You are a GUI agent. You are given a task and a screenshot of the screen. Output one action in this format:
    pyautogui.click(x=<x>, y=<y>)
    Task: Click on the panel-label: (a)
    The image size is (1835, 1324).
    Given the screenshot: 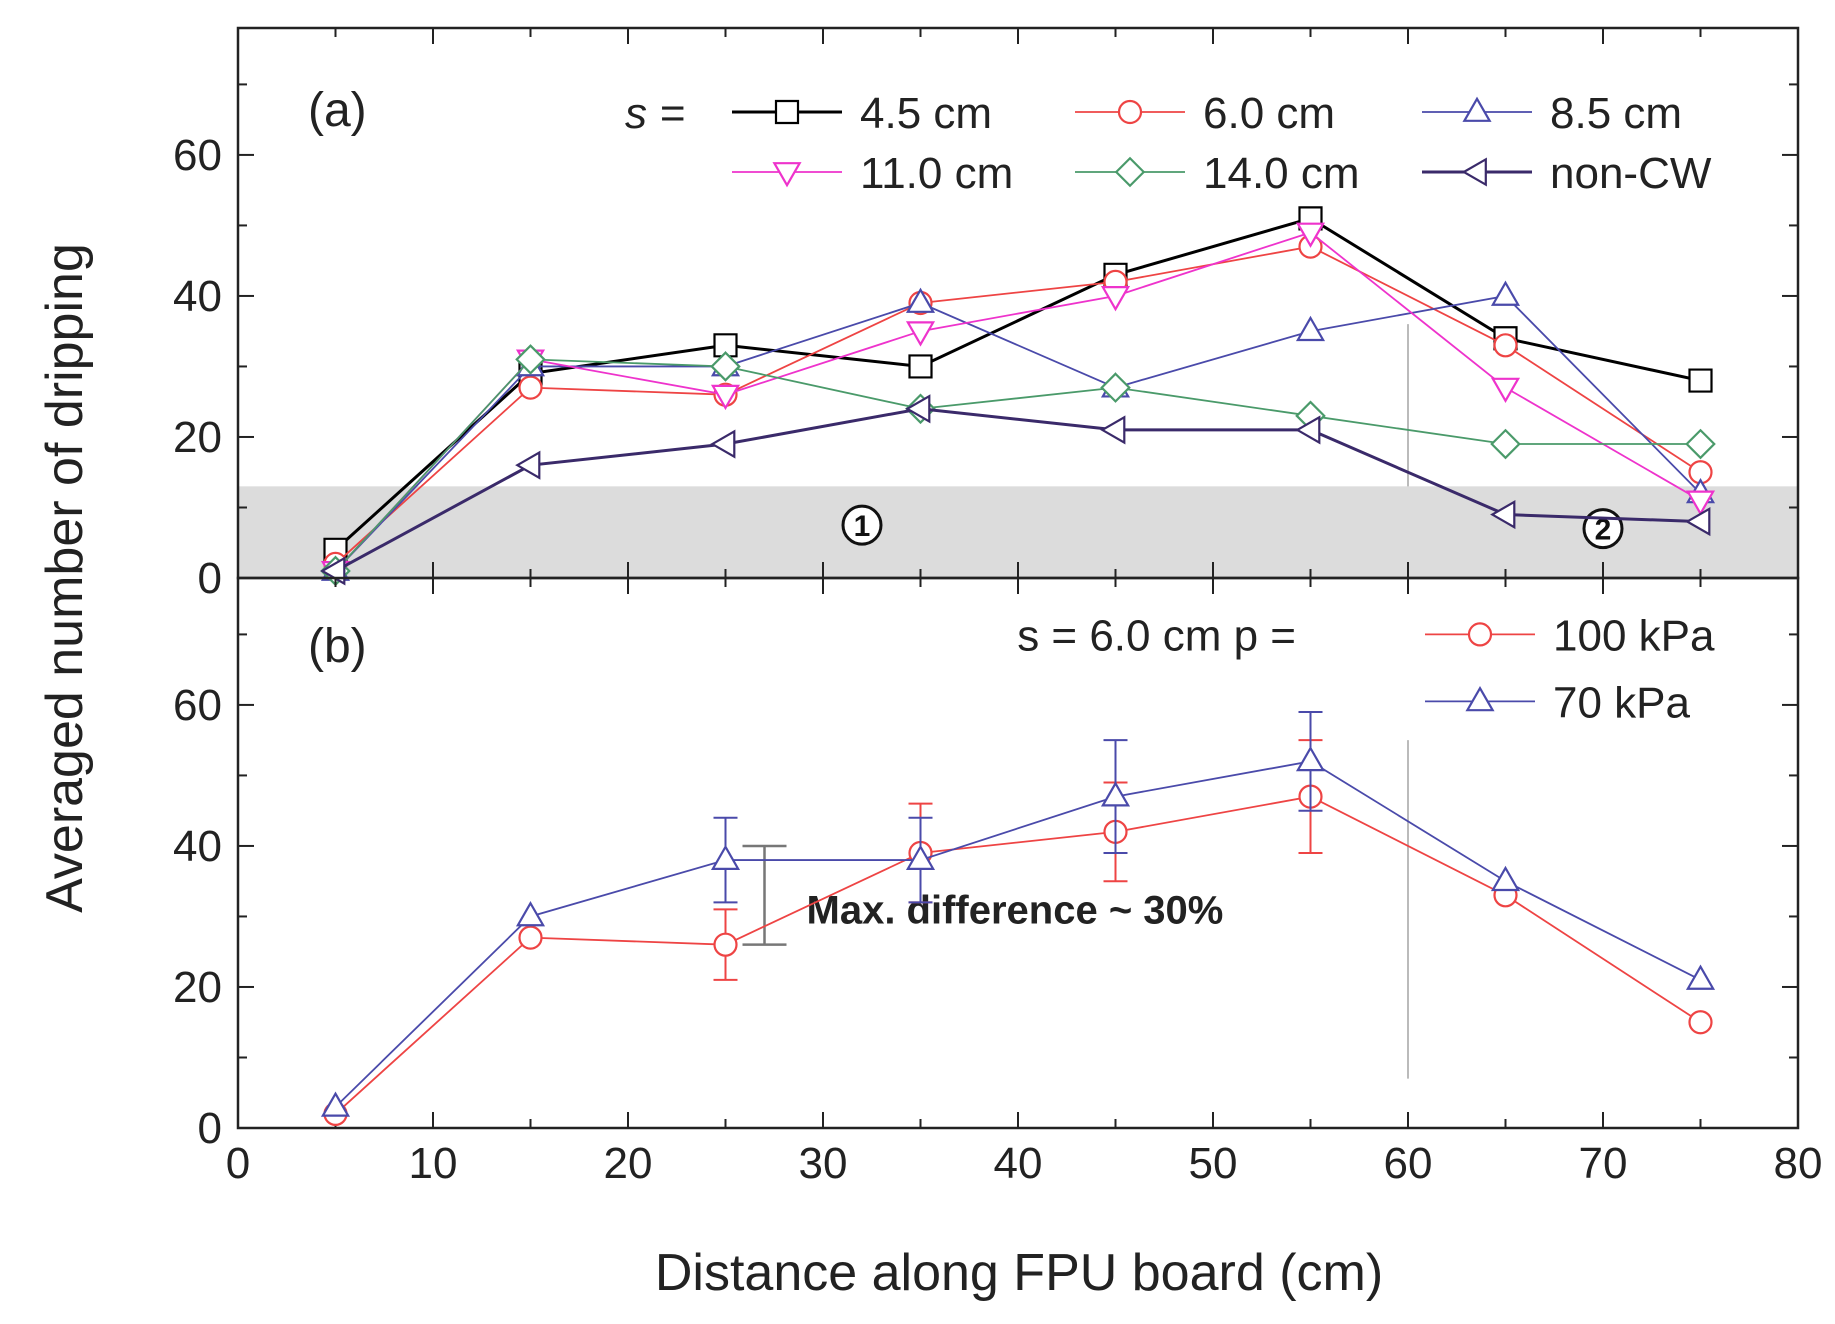 What is the action you would take?
    pyautogui.click(x=337, y=110)
    